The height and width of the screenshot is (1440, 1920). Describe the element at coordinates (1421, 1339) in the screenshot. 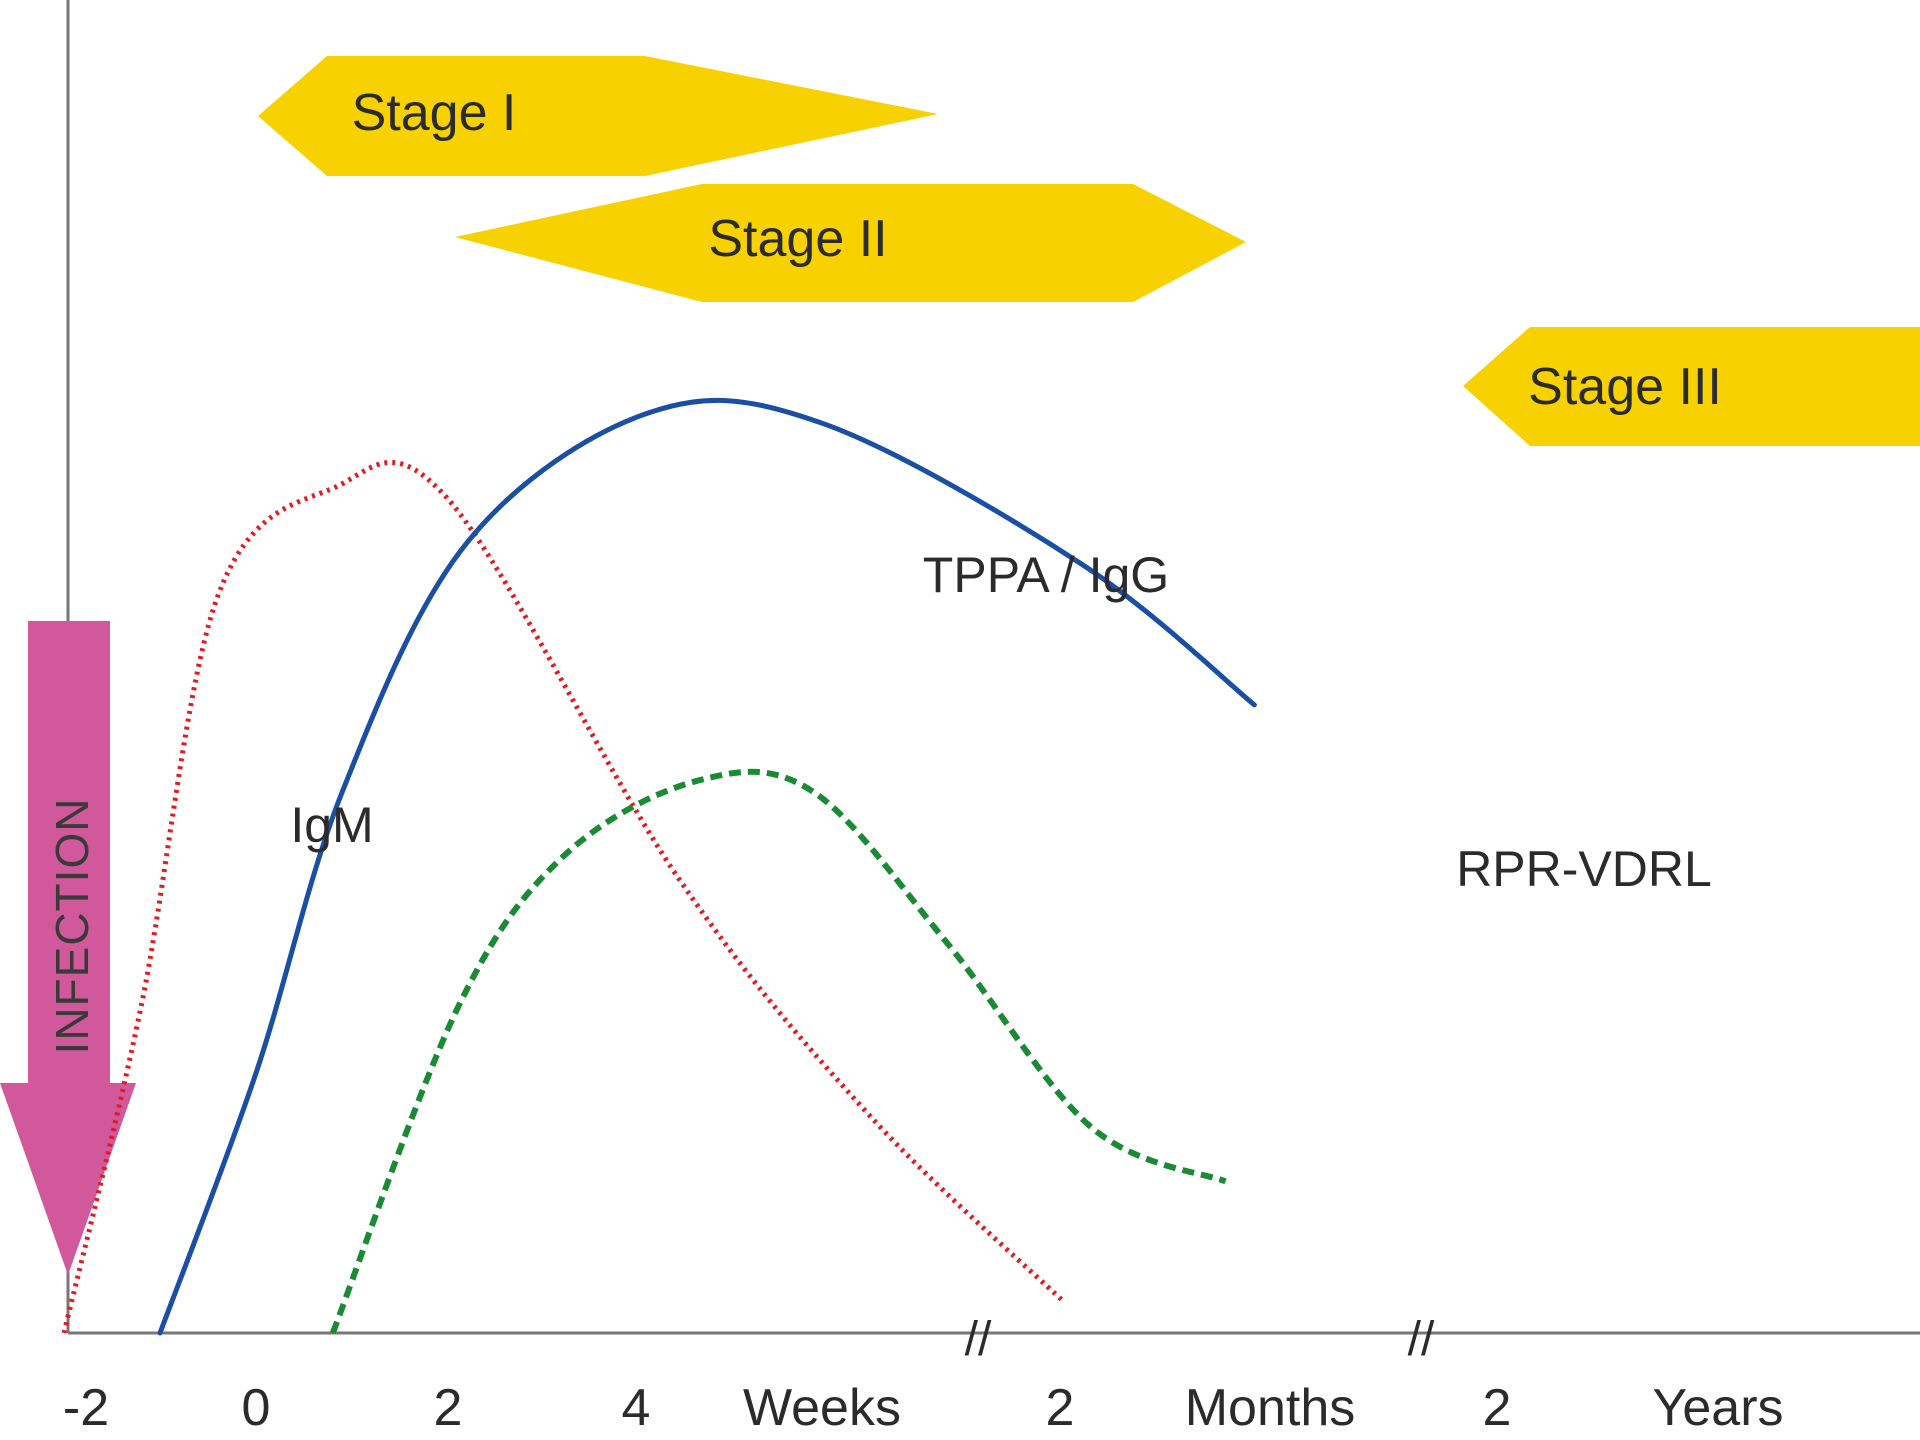

I see `axis-break-2: //` at that location.